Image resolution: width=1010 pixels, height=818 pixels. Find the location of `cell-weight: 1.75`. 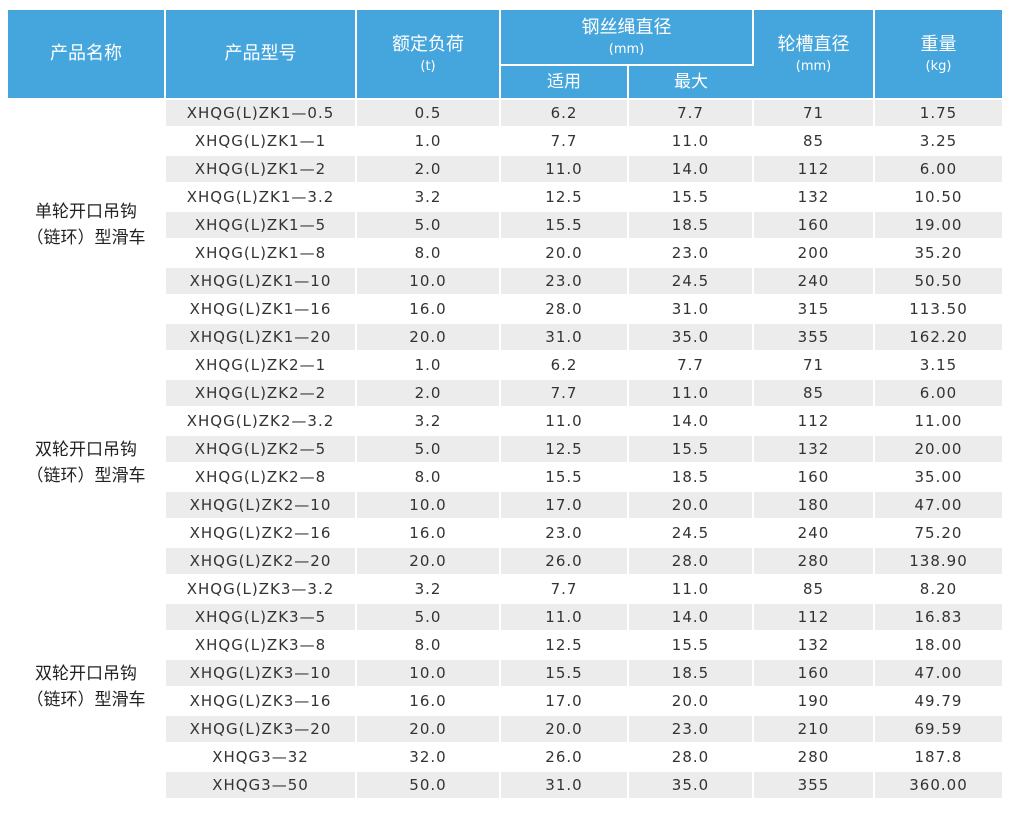

cell-weight: 1.75 is located at coordinates (938, 113).